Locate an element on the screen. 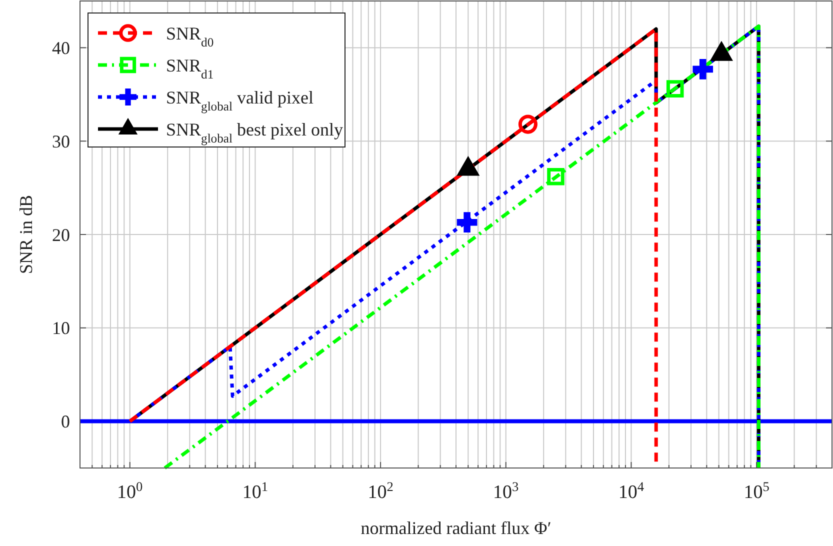 This screenshot has width=833, height=546. y-tick-label: 10 is located at coordinates (61, 328).